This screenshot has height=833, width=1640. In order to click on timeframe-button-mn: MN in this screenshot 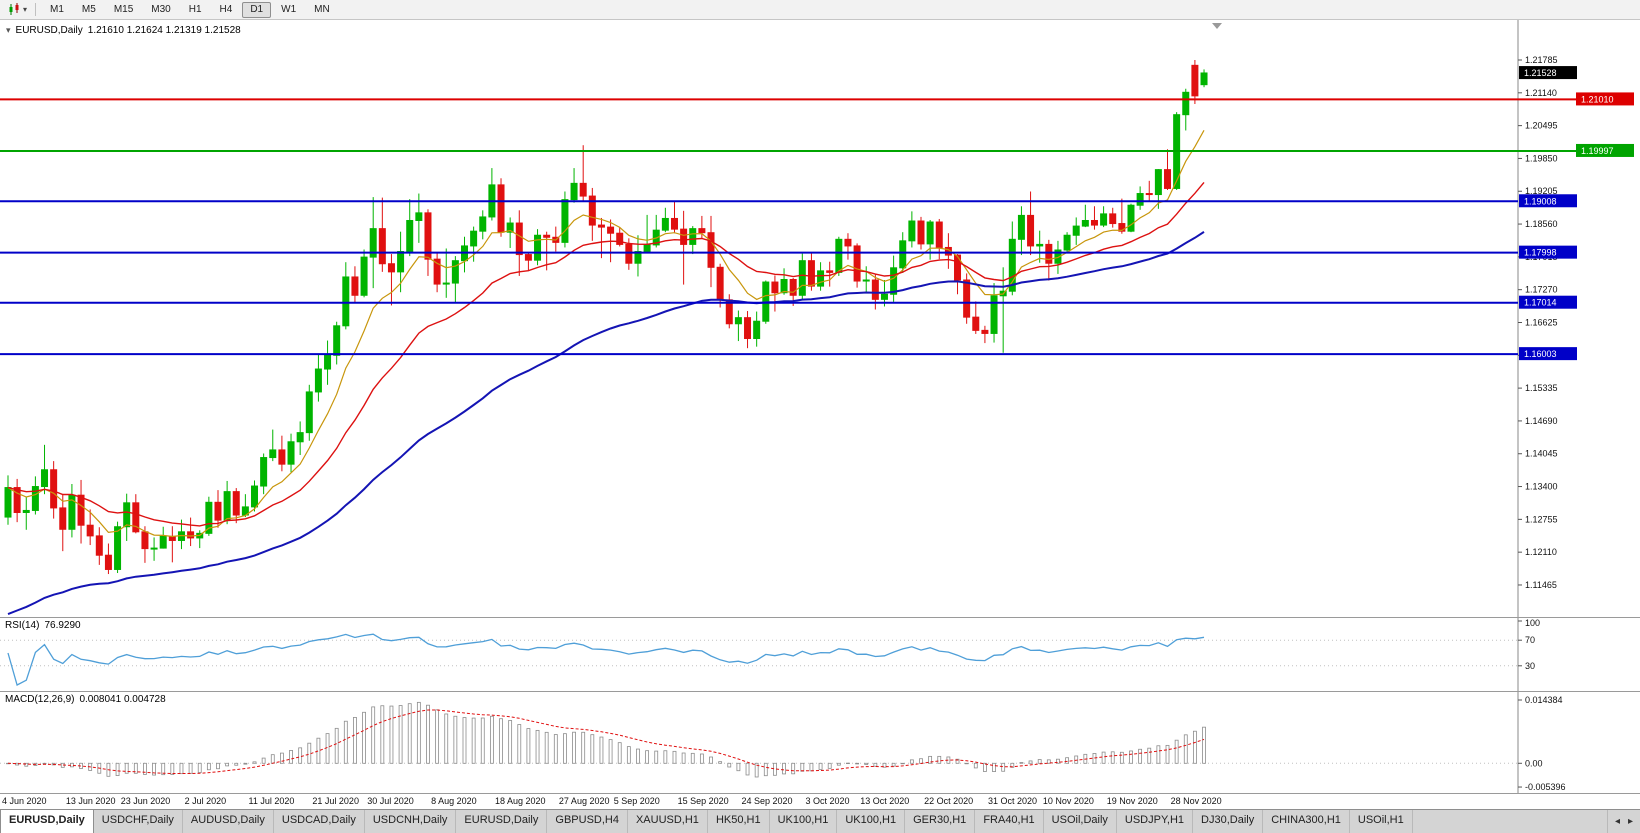, I will do `click(322, 9)`.